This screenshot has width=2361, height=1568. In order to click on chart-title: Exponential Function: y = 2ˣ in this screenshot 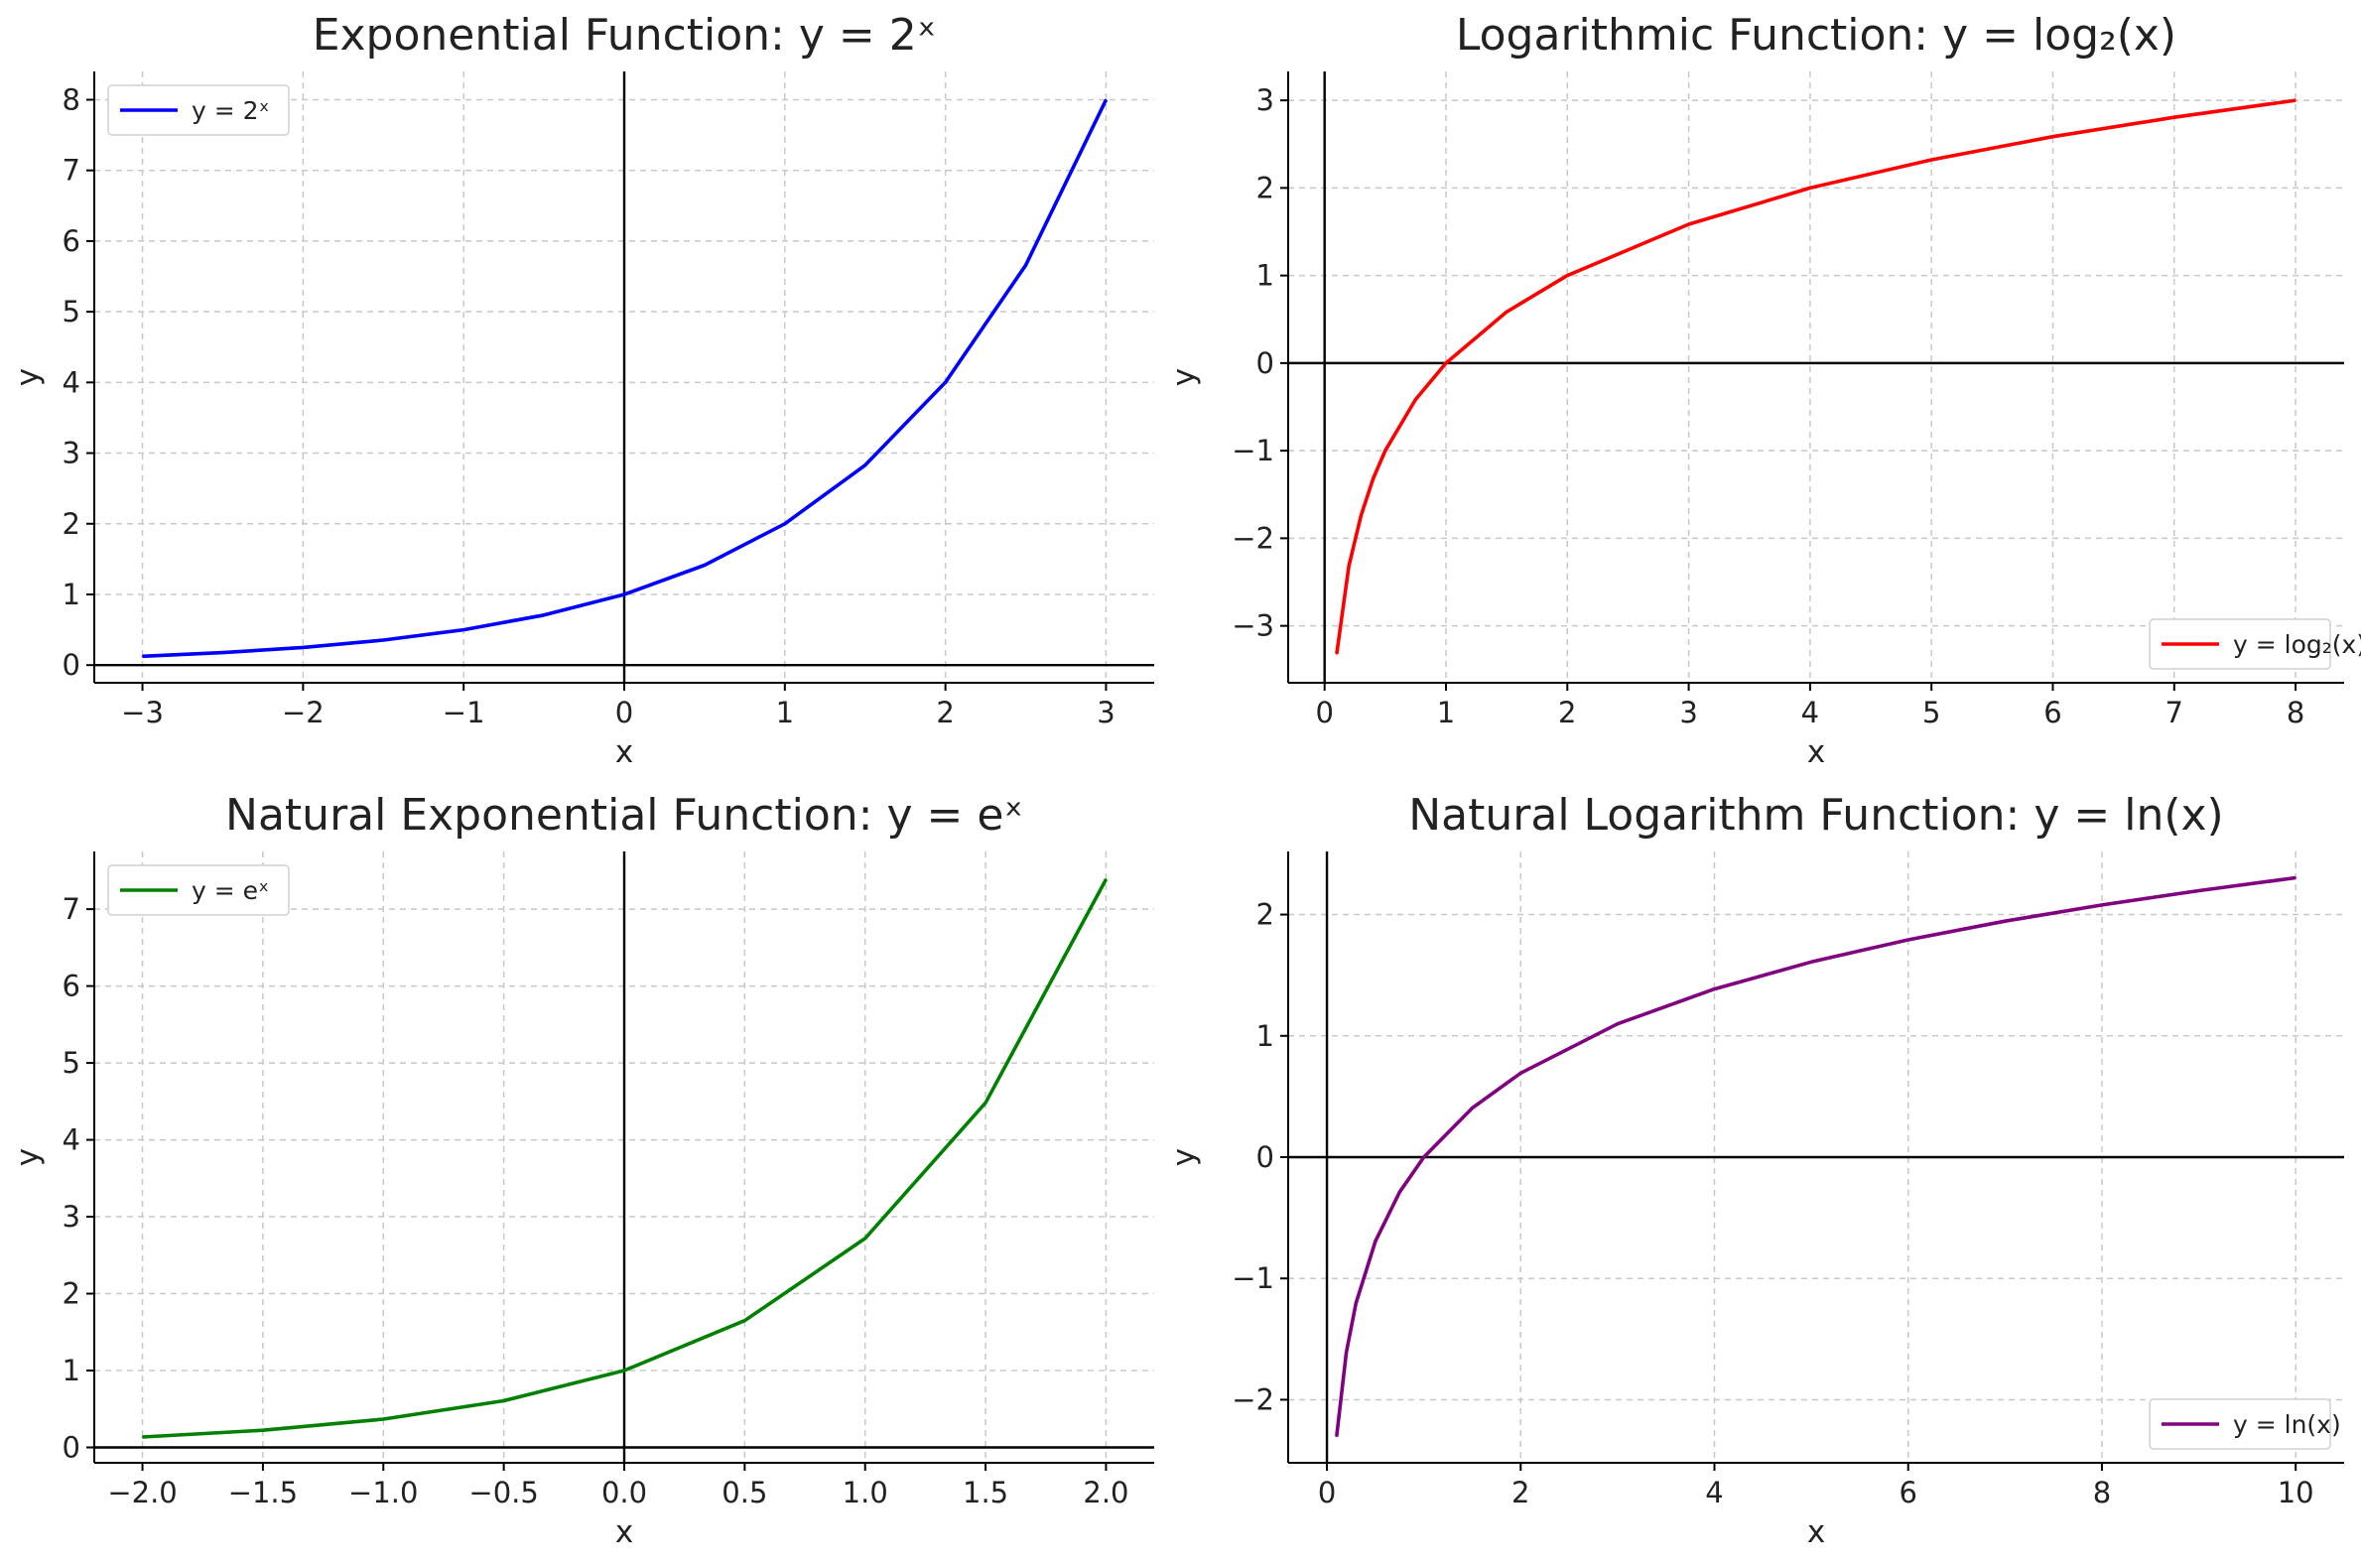, I will do `click(625, 35)`.